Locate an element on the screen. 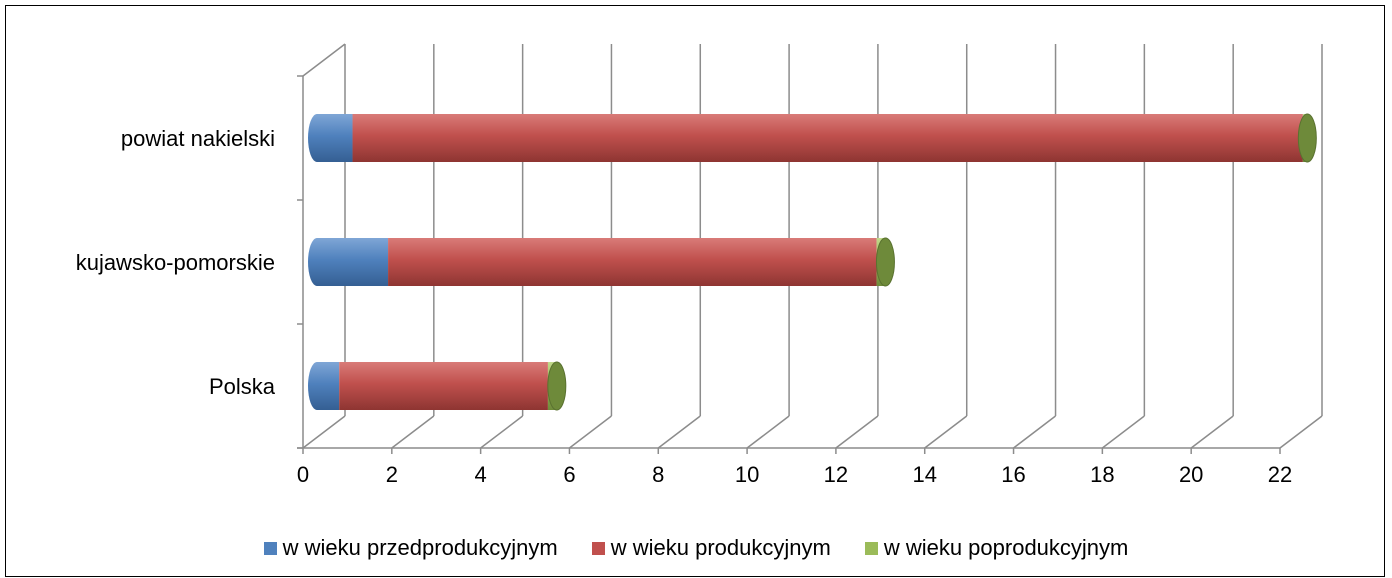  x-tick-label: 8 is located at coordinates (658, 474).